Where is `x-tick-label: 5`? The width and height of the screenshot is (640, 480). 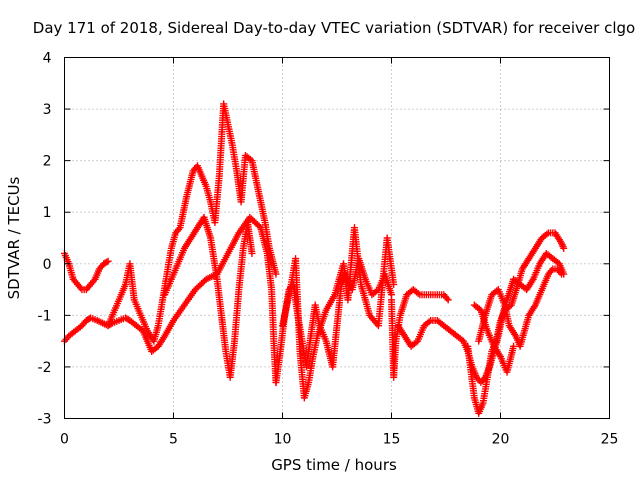 x-tick-label: 5 is located at coordinates (173, 440).